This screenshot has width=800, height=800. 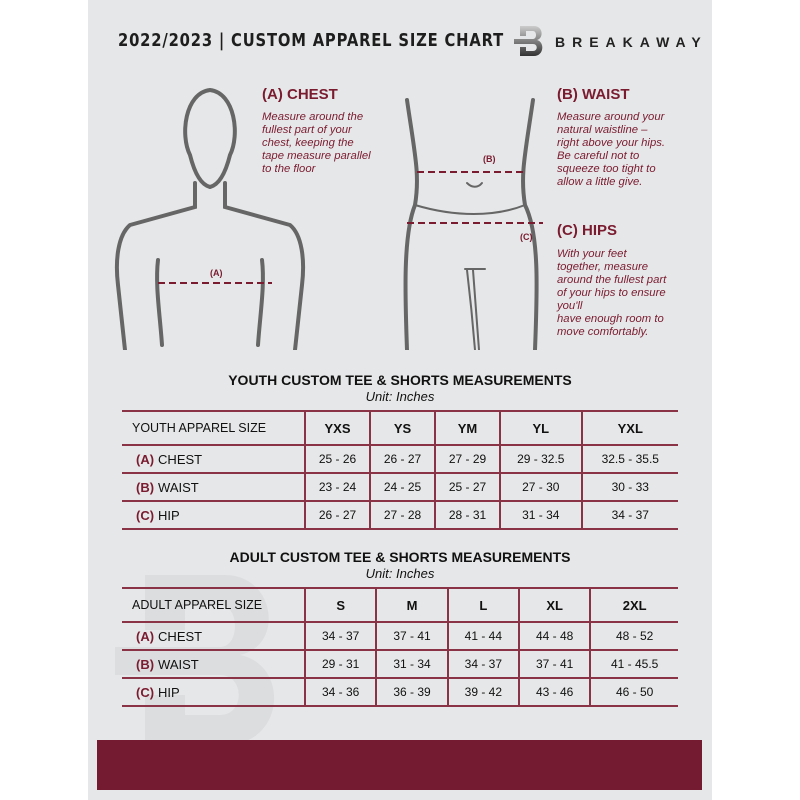 I want to click on size-header: YS, so click(x=402, y=428).